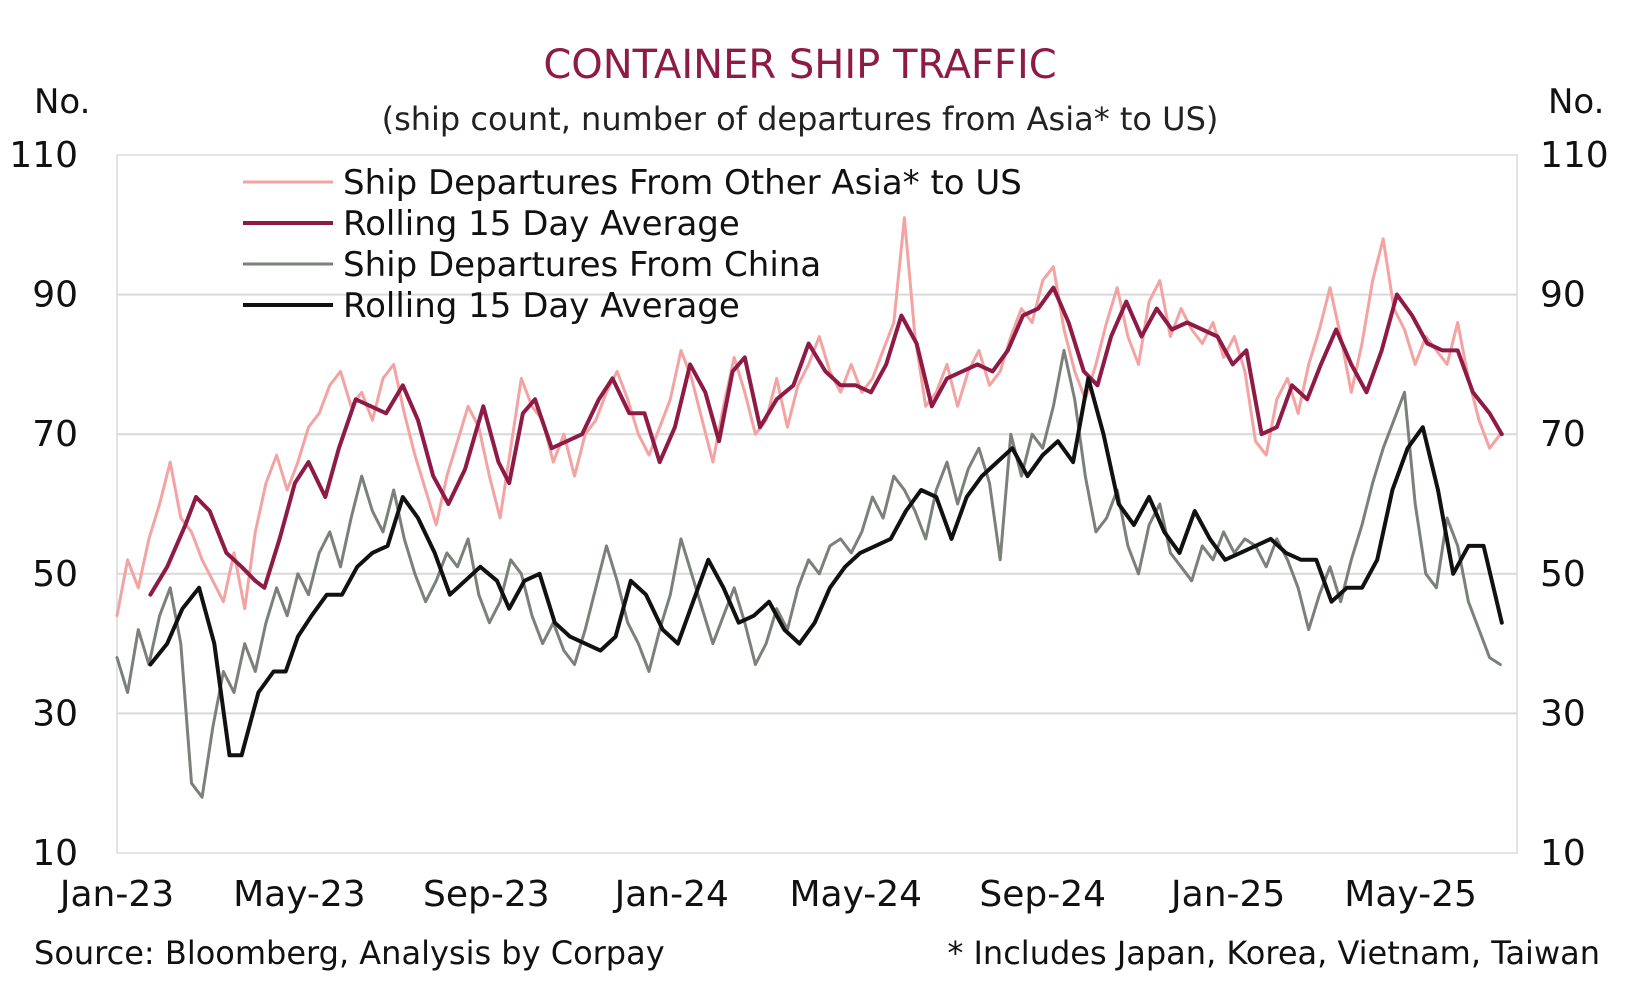 This screenshot has height=991, width=1626. What do you see at coordinates (55, 295) in the screenshot?
I see `y-tick-label-left: 90` at bounding box center [55, 295].